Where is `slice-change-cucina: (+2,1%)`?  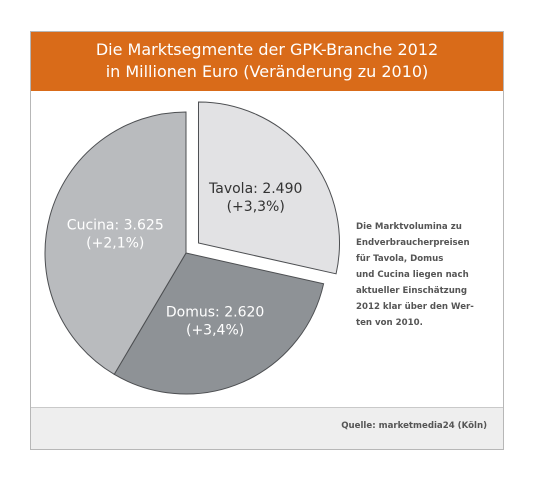
slice-change-cucina: (+2,1%) is located at coordinates (115, 244).